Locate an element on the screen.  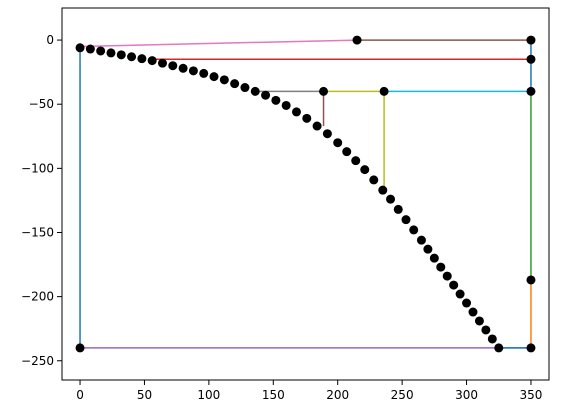
y-tick-label: −250 is located at coordinates (37, 361).